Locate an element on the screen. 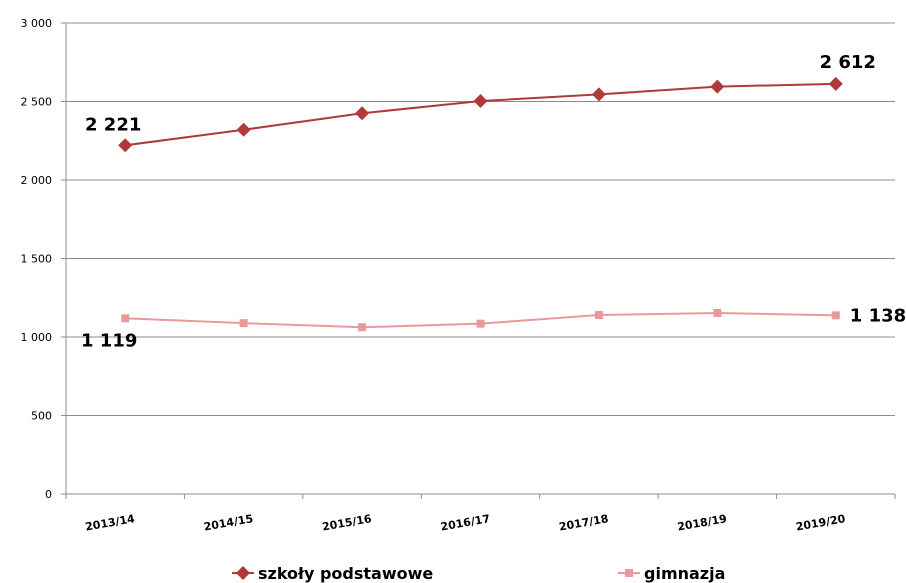 The height and width of the screenshot is (583, 906). legend-label: gimnazja is located at coordinates (684, 573).